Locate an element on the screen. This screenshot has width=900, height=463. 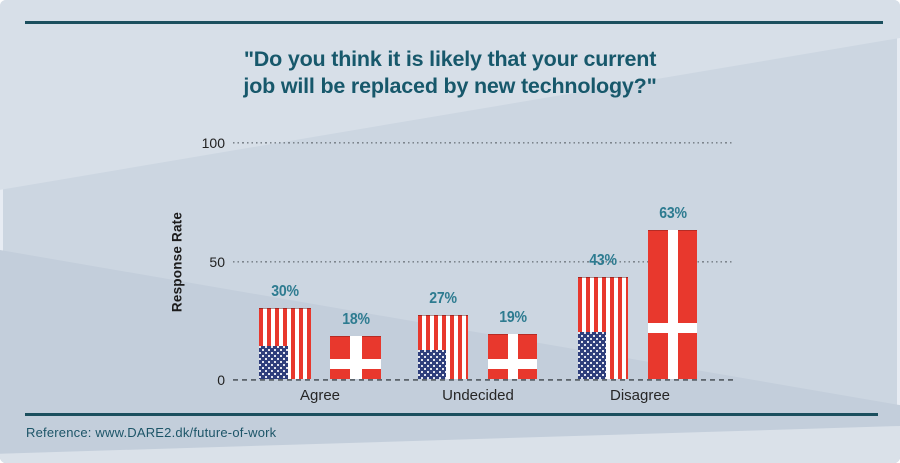
bar-denmark-disagree: 63% is located at coordinates (672, 292).